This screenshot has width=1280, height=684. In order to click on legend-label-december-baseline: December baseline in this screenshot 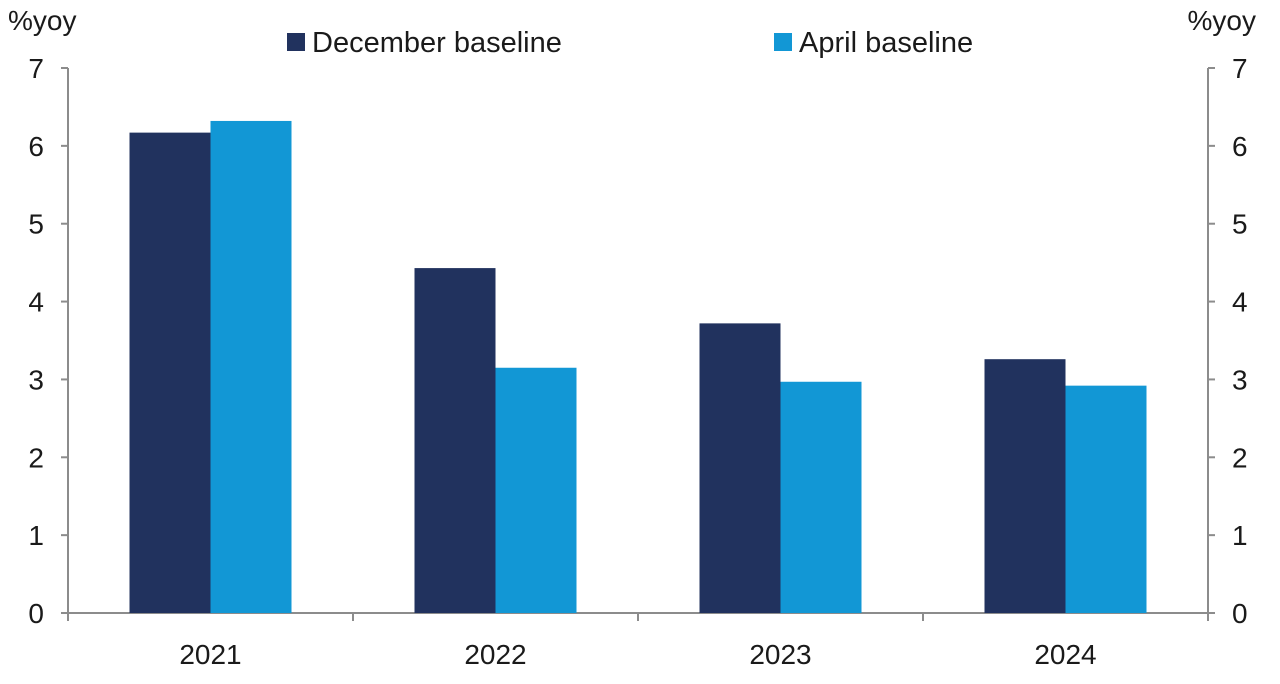, I will do `click(437, 43)`.